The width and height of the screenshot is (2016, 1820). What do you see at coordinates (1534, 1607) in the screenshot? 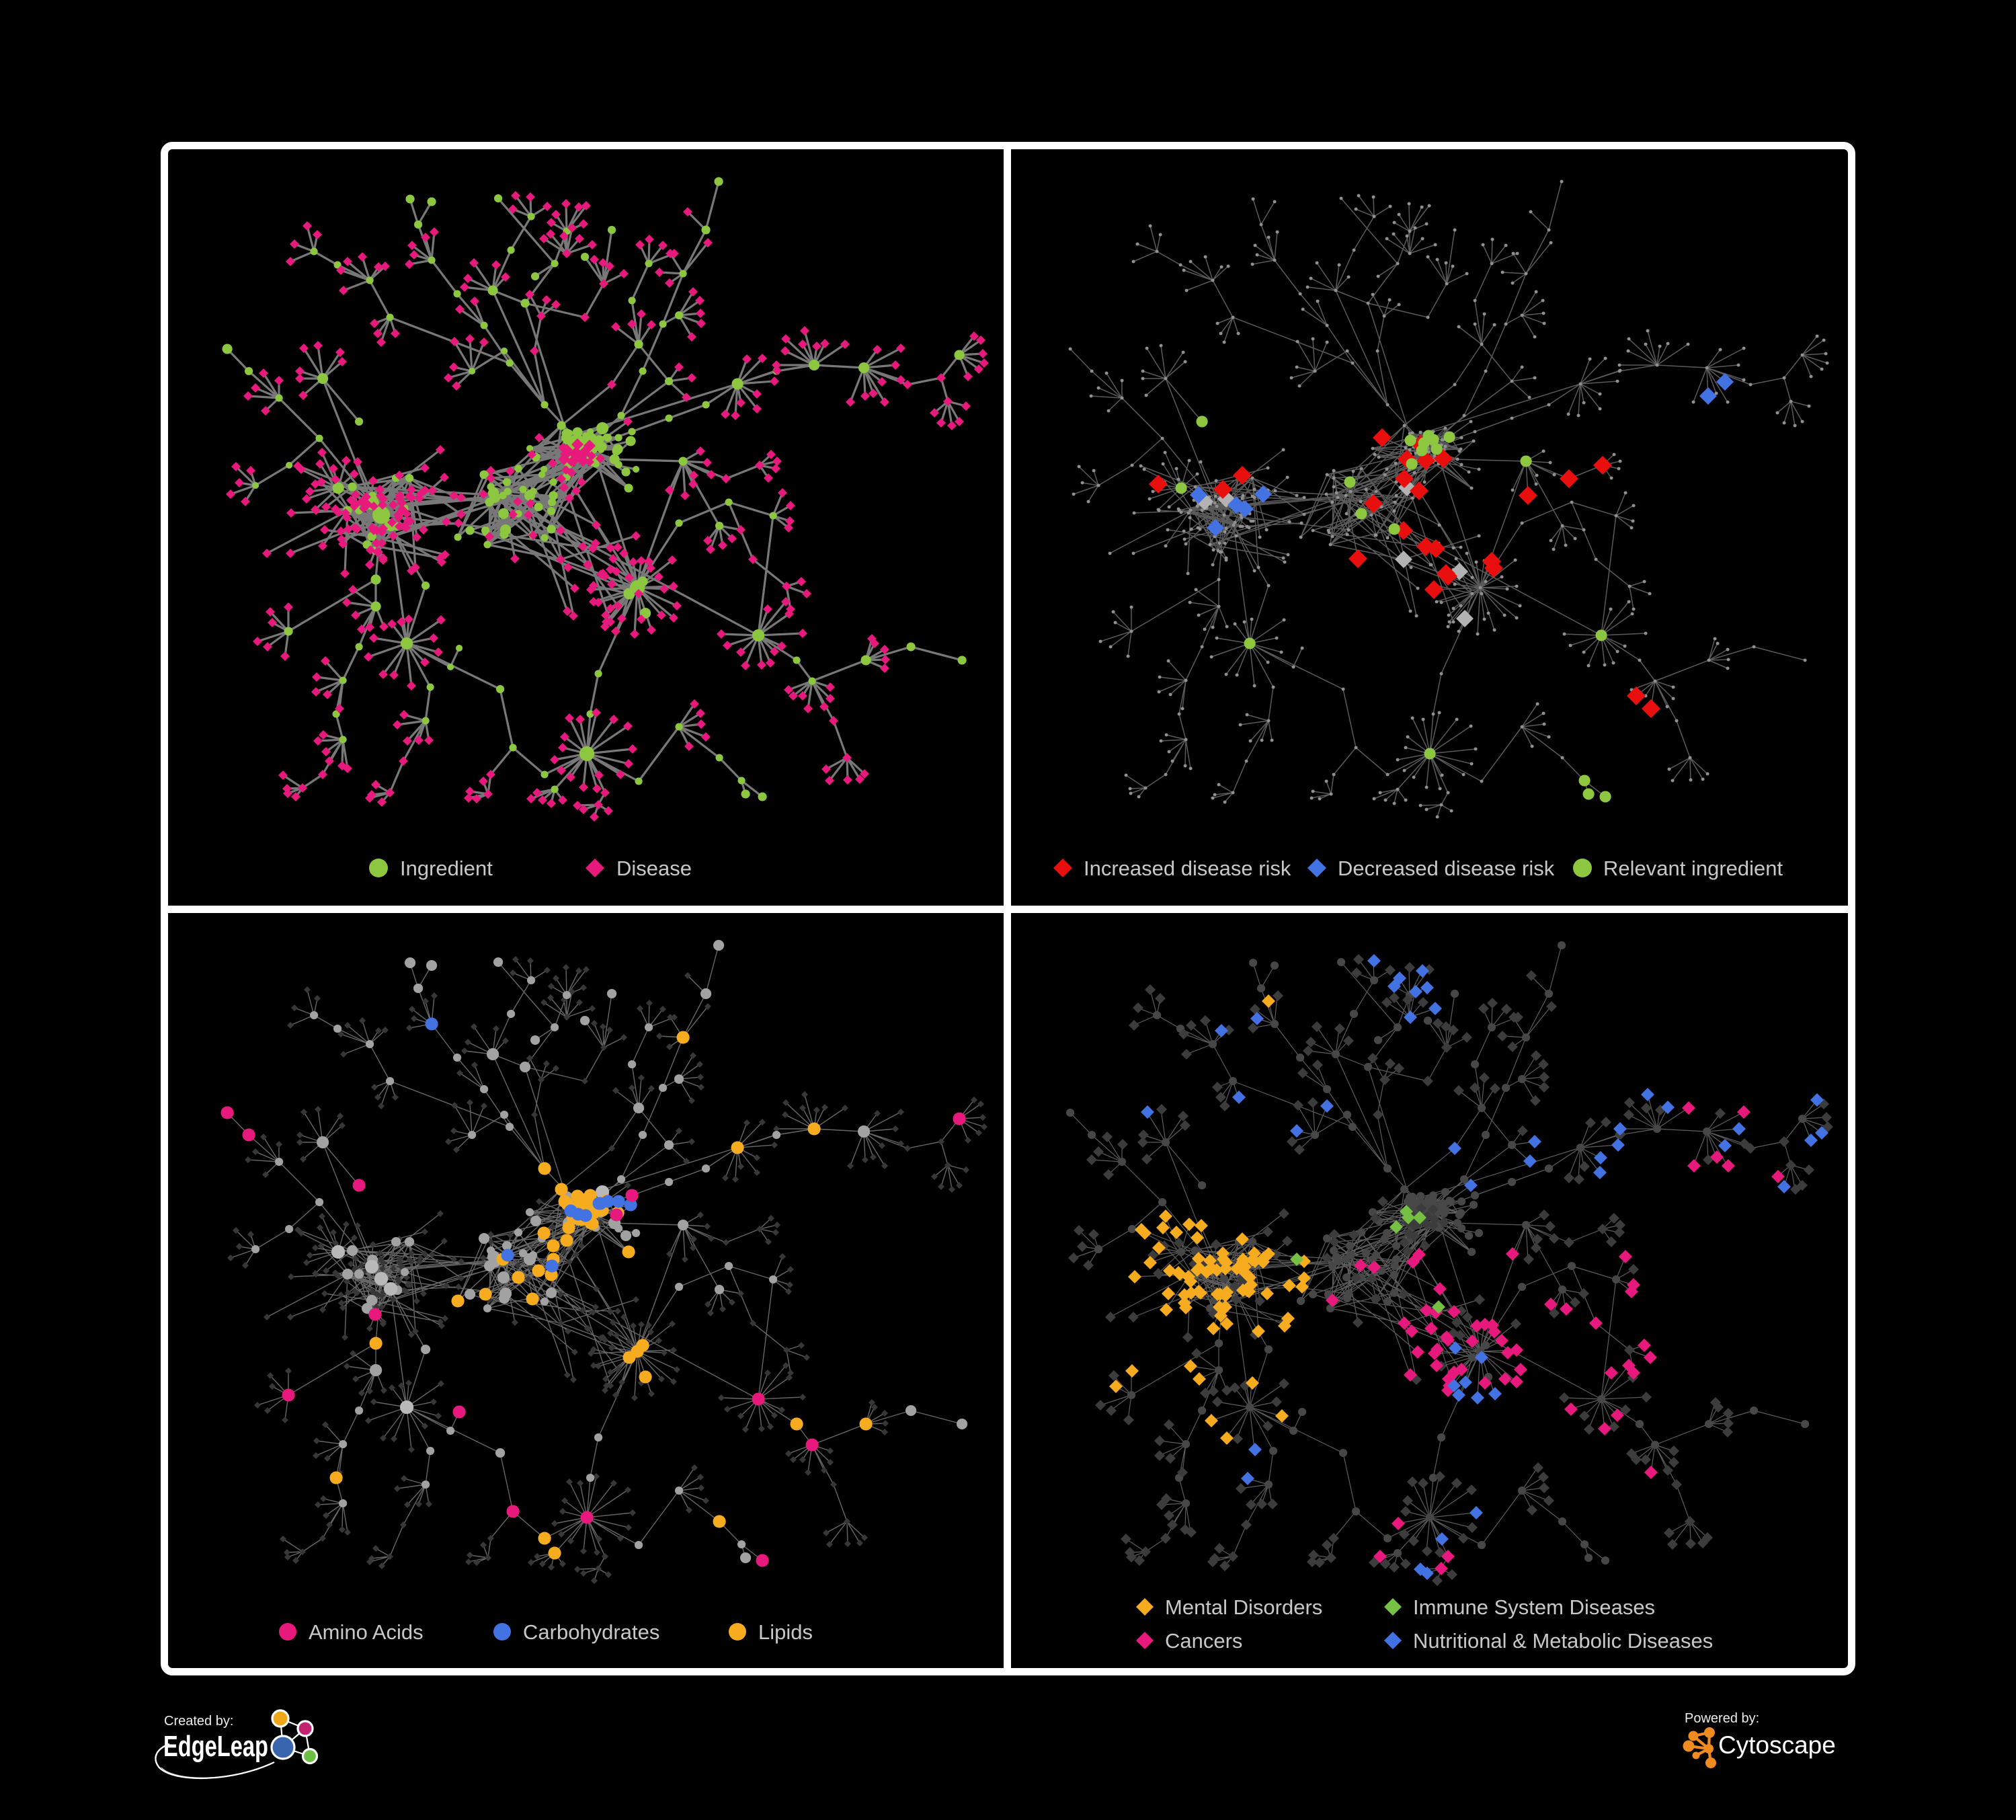
I see `svg-text: Immune System Diseases` at bounding box center [1534, 1607].